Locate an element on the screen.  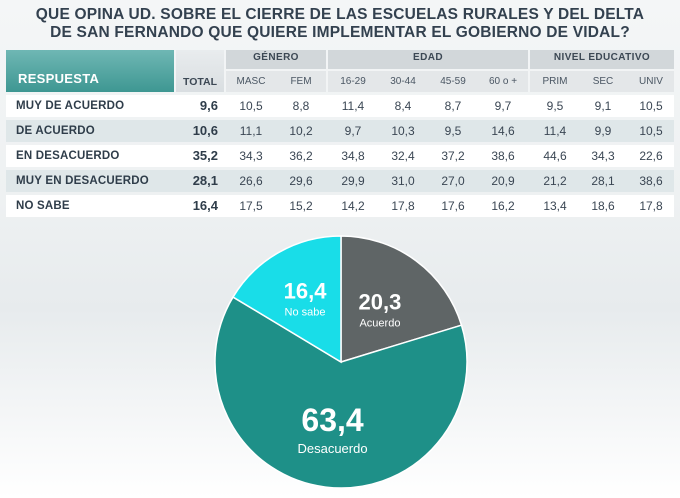
table-cell: 44,6 is located at coordinates (555, 156).